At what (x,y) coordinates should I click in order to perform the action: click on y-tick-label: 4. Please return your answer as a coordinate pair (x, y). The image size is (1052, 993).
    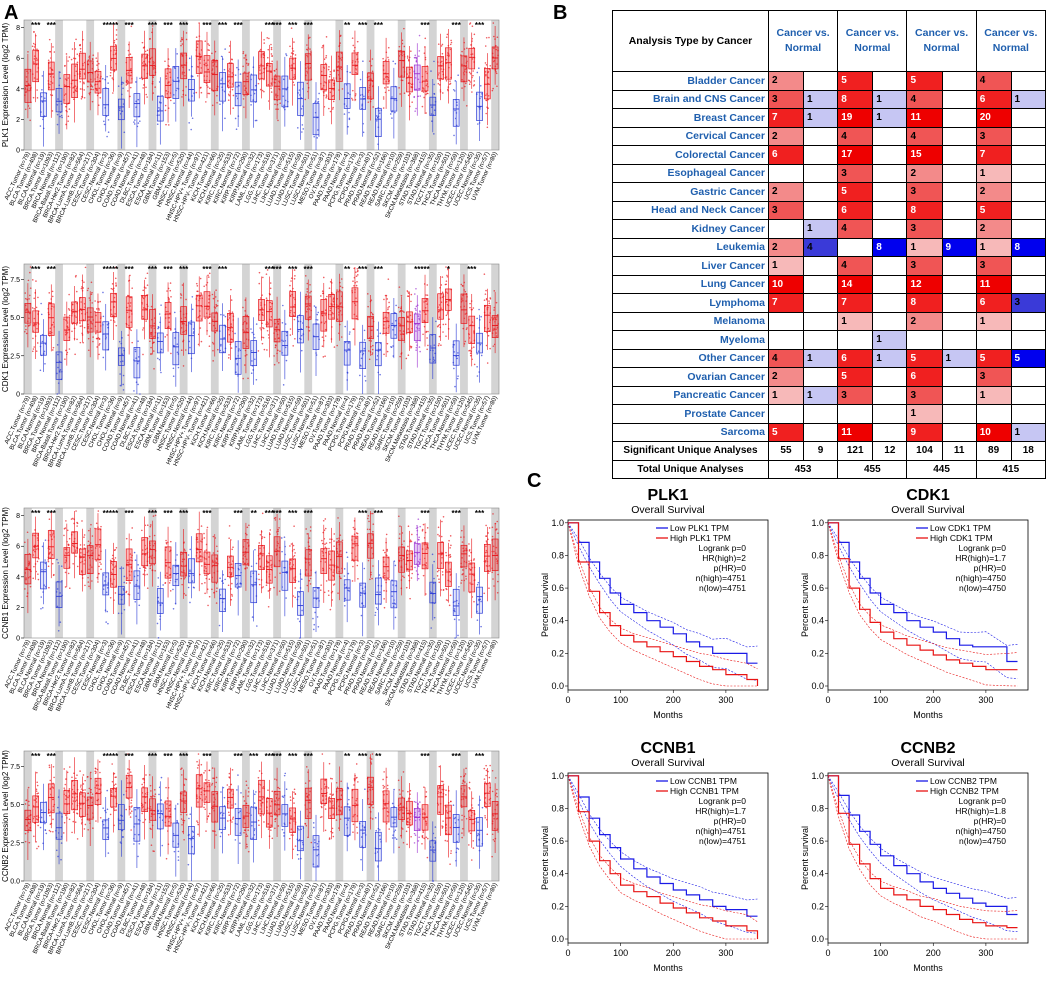
    Looking at the image, I should click on (18, 577).